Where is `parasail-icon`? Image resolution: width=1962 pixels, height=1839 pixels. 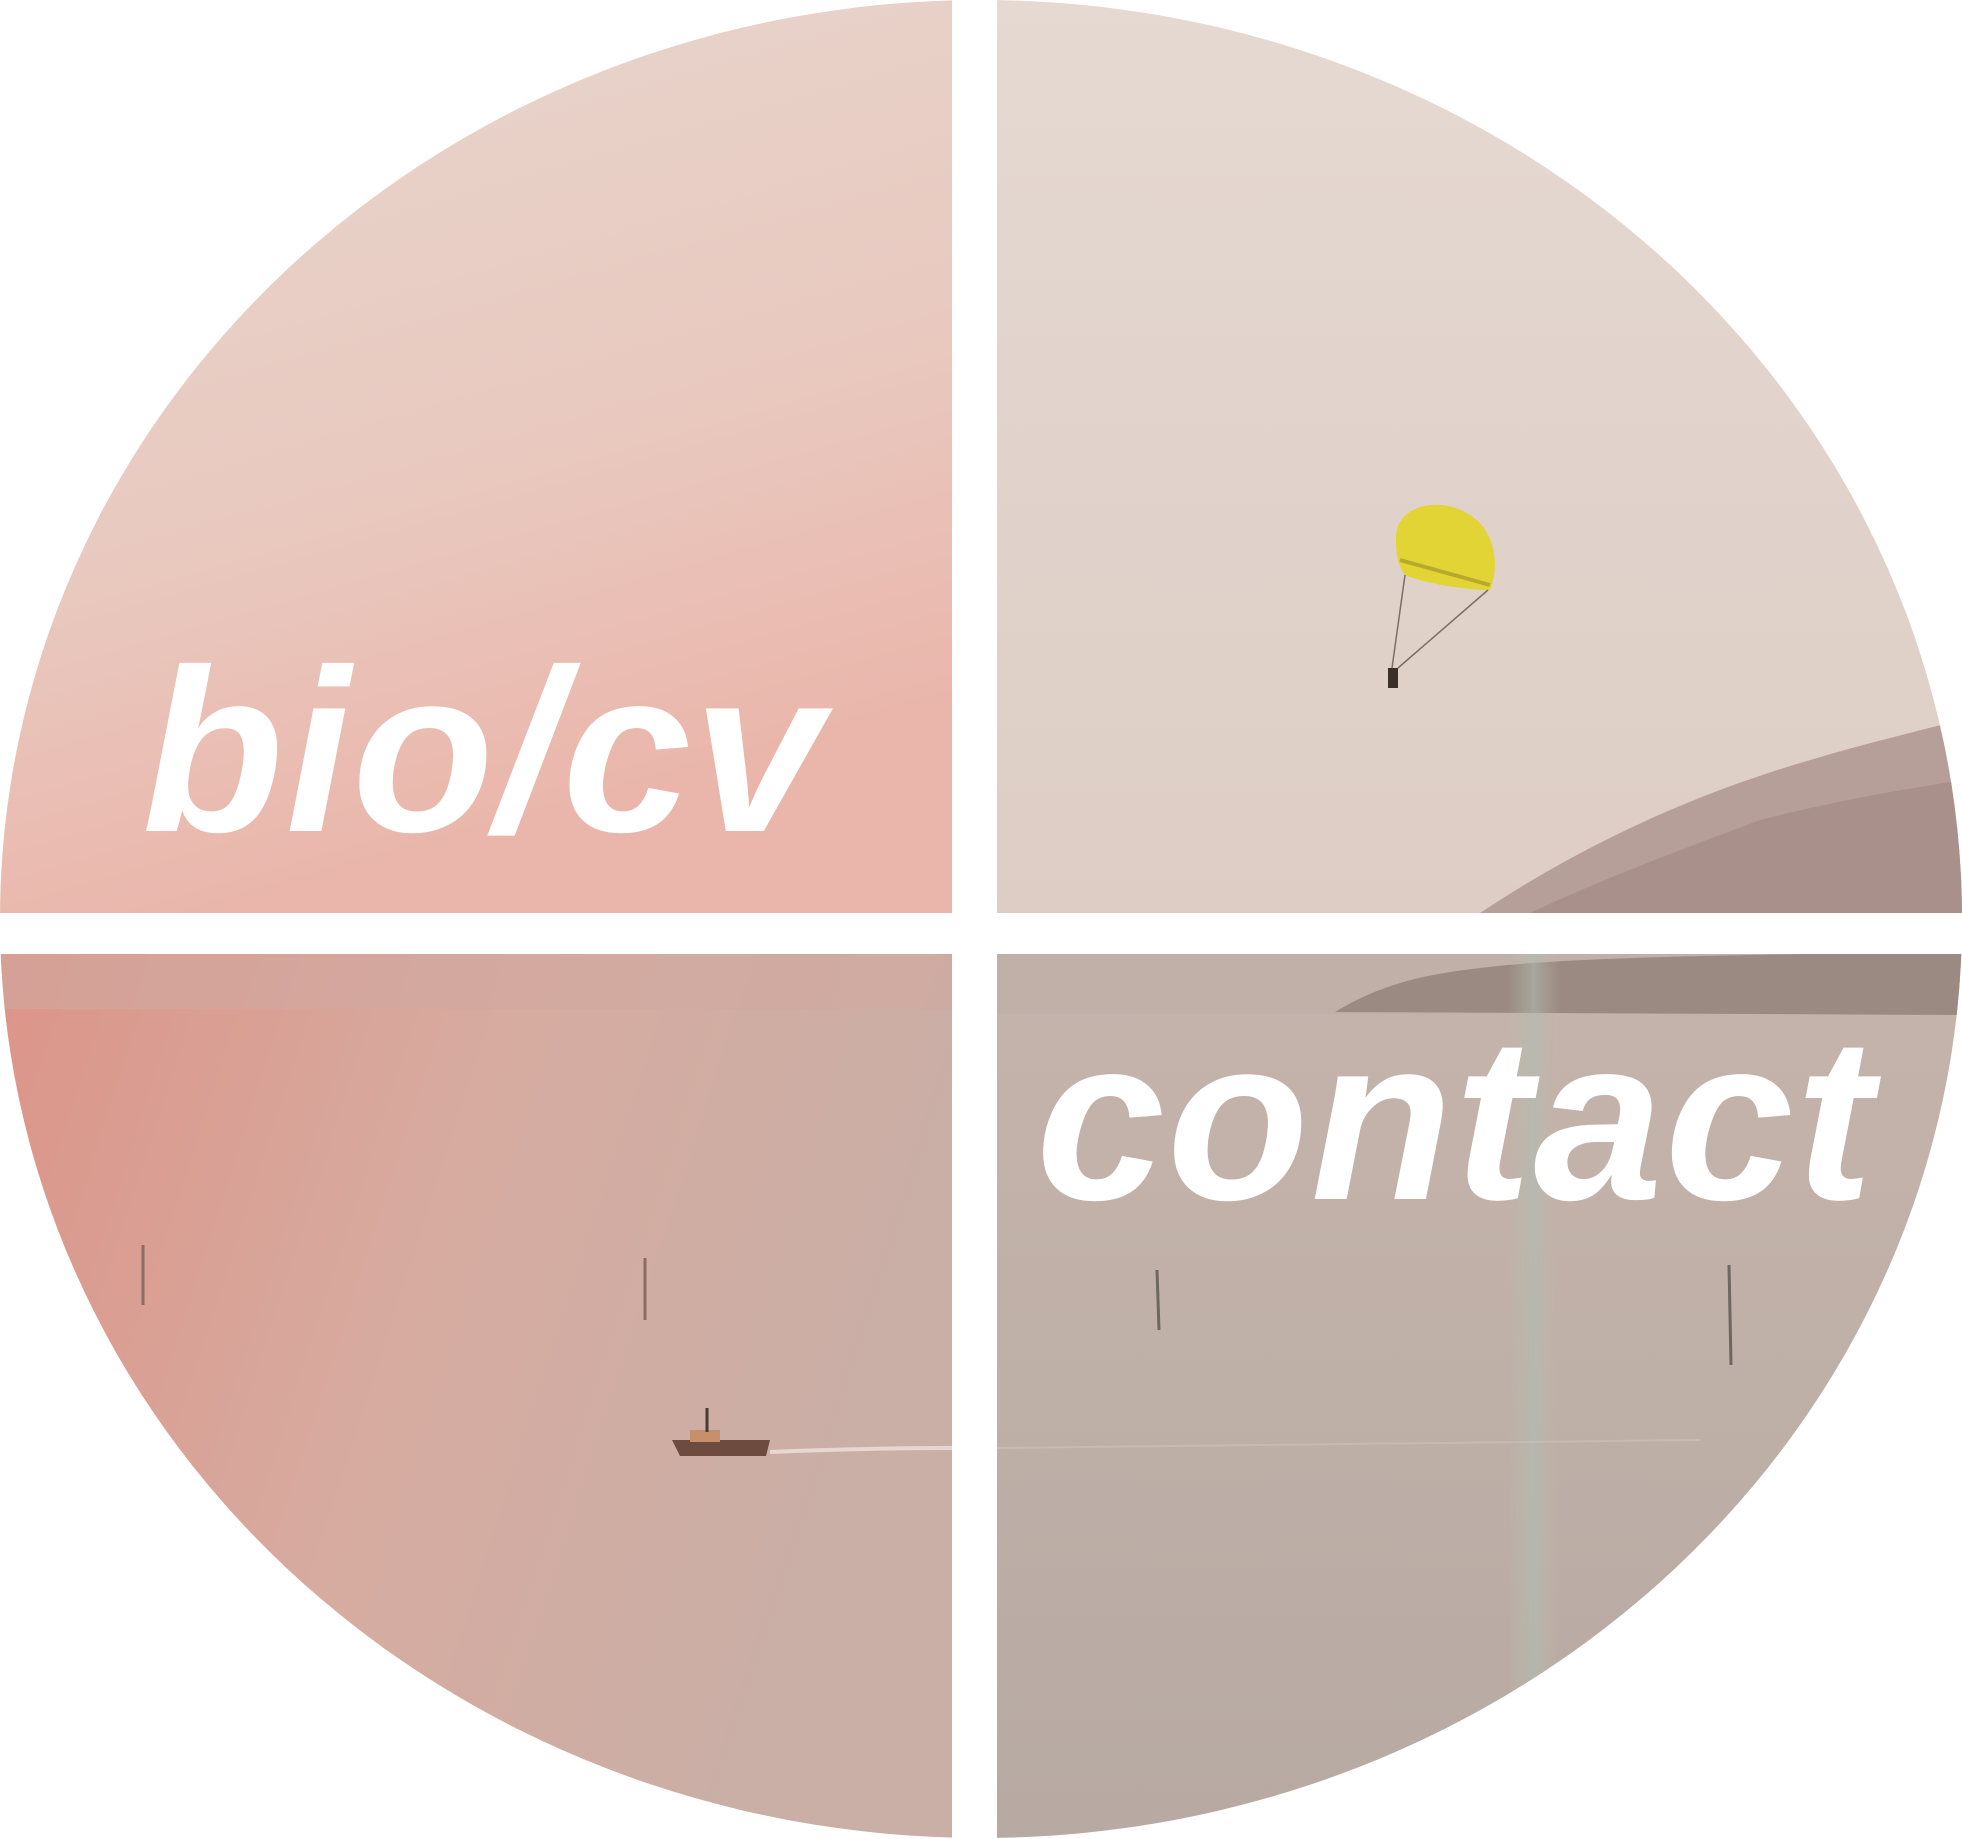
parasail-icon is located at coordinates (1441, 596).